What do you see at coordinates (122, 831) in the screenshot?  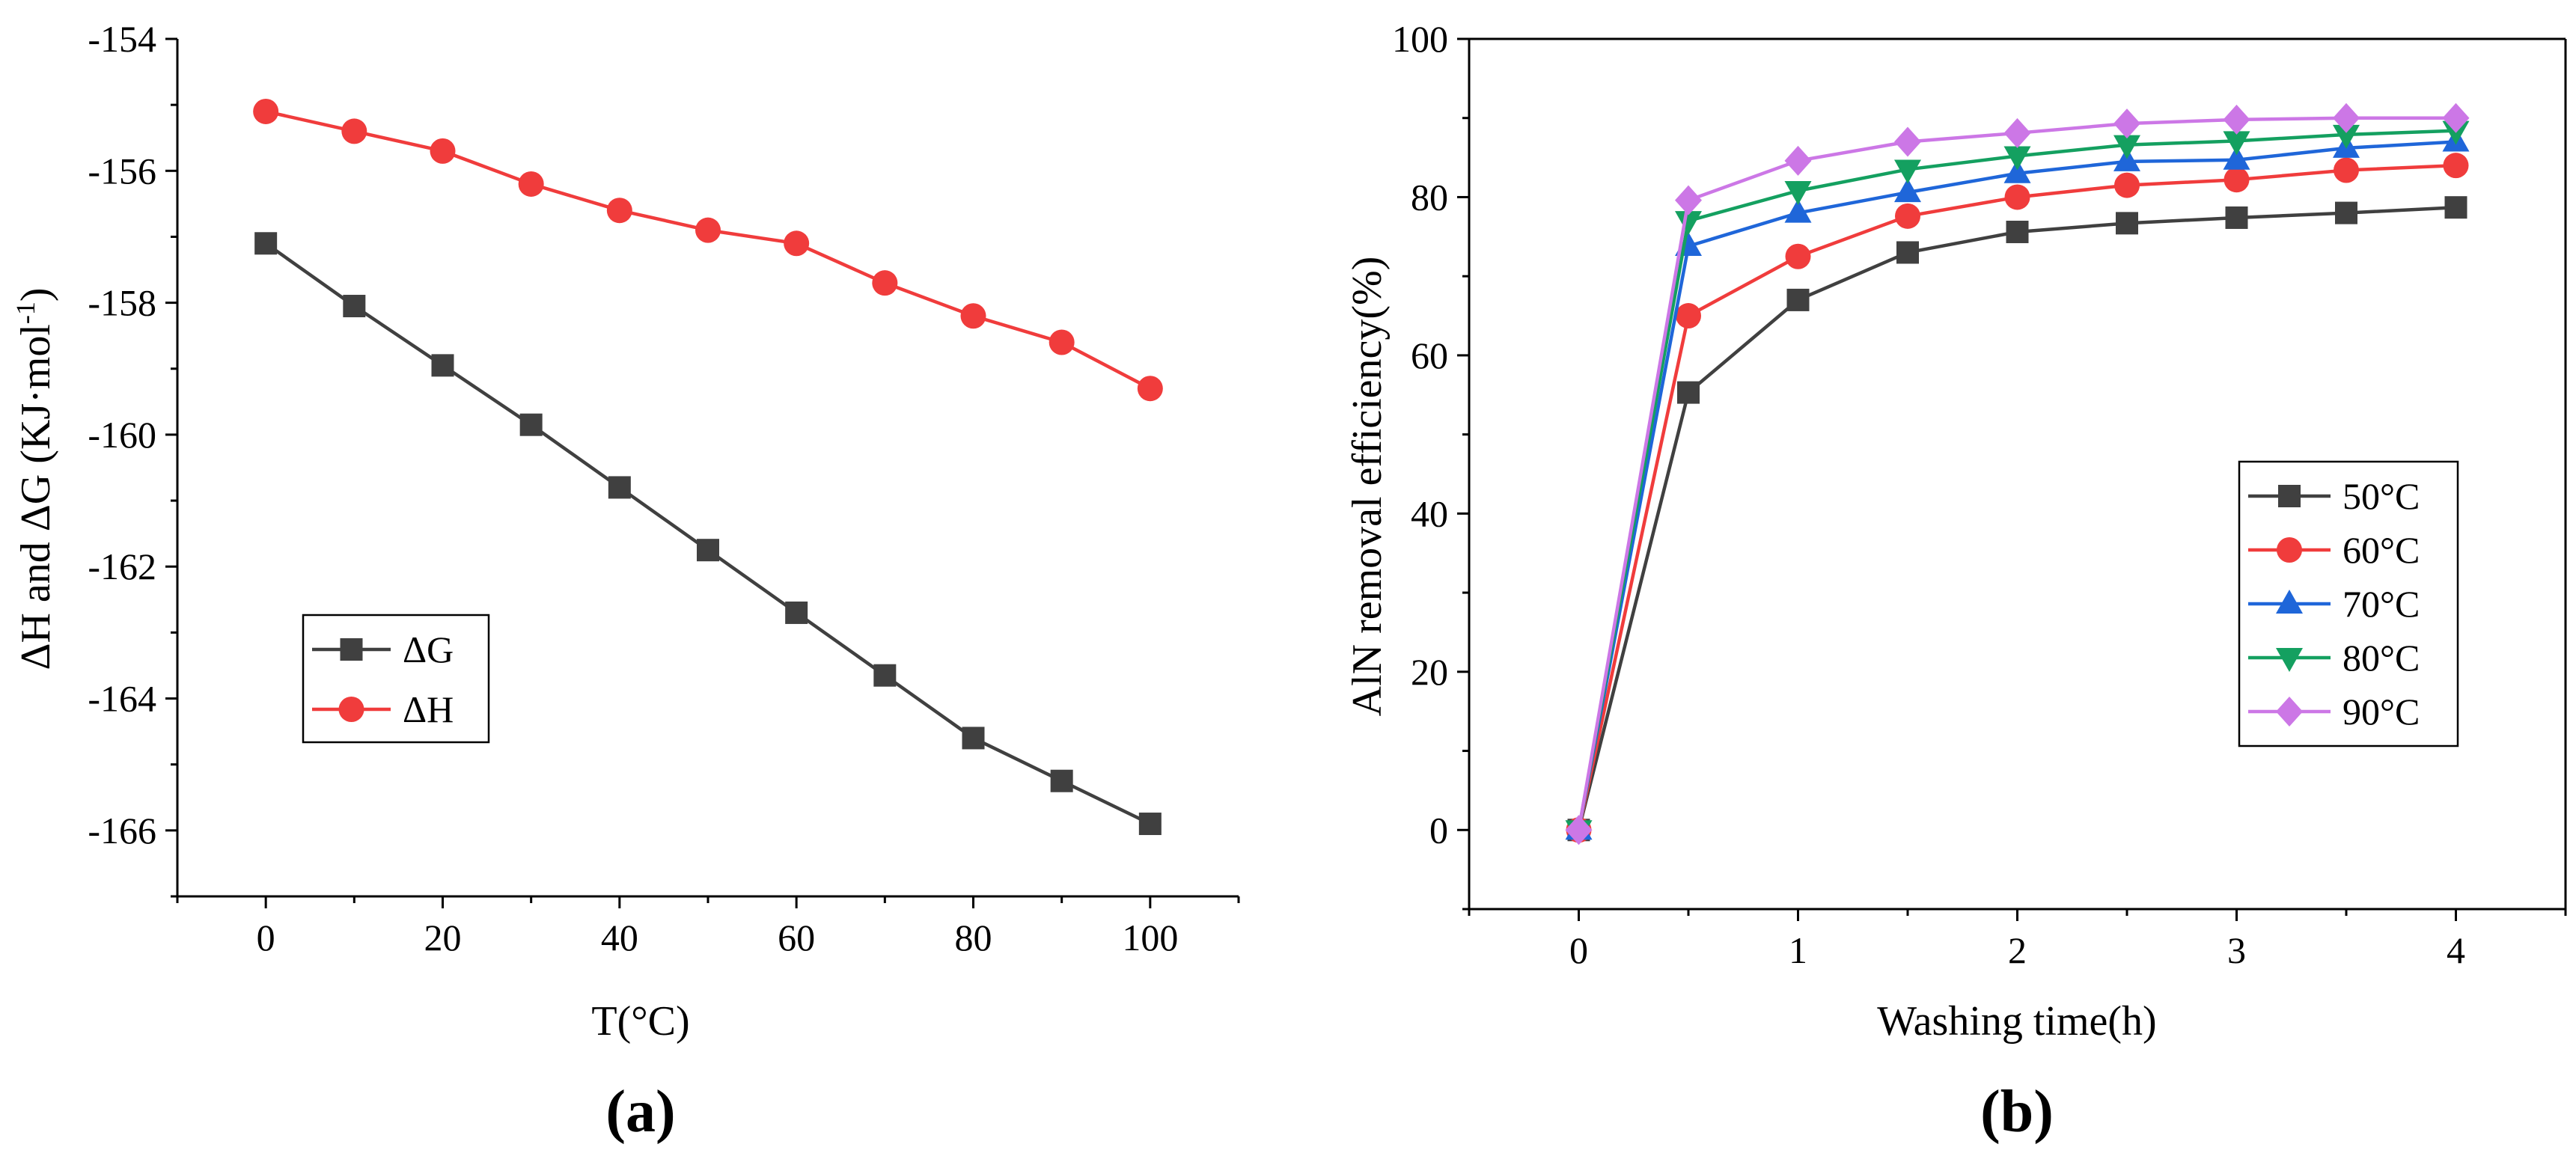 I see `chart-a-y-tick-label: -166` at bounding box center [122, 831].